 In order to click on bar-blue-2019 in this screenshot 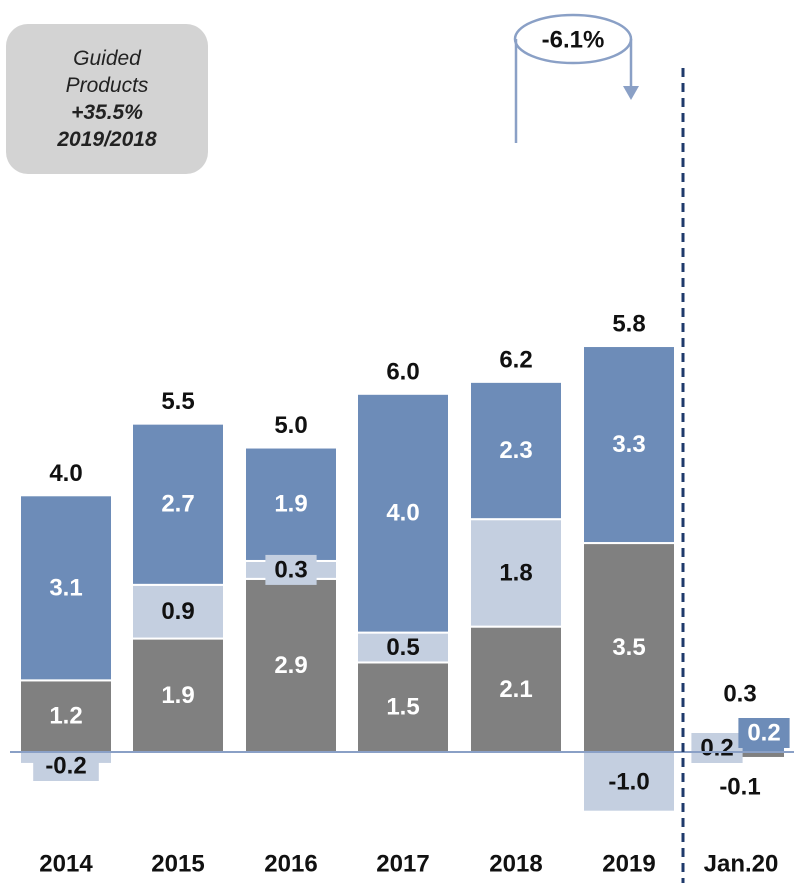, I will do `click(629, 445)`.